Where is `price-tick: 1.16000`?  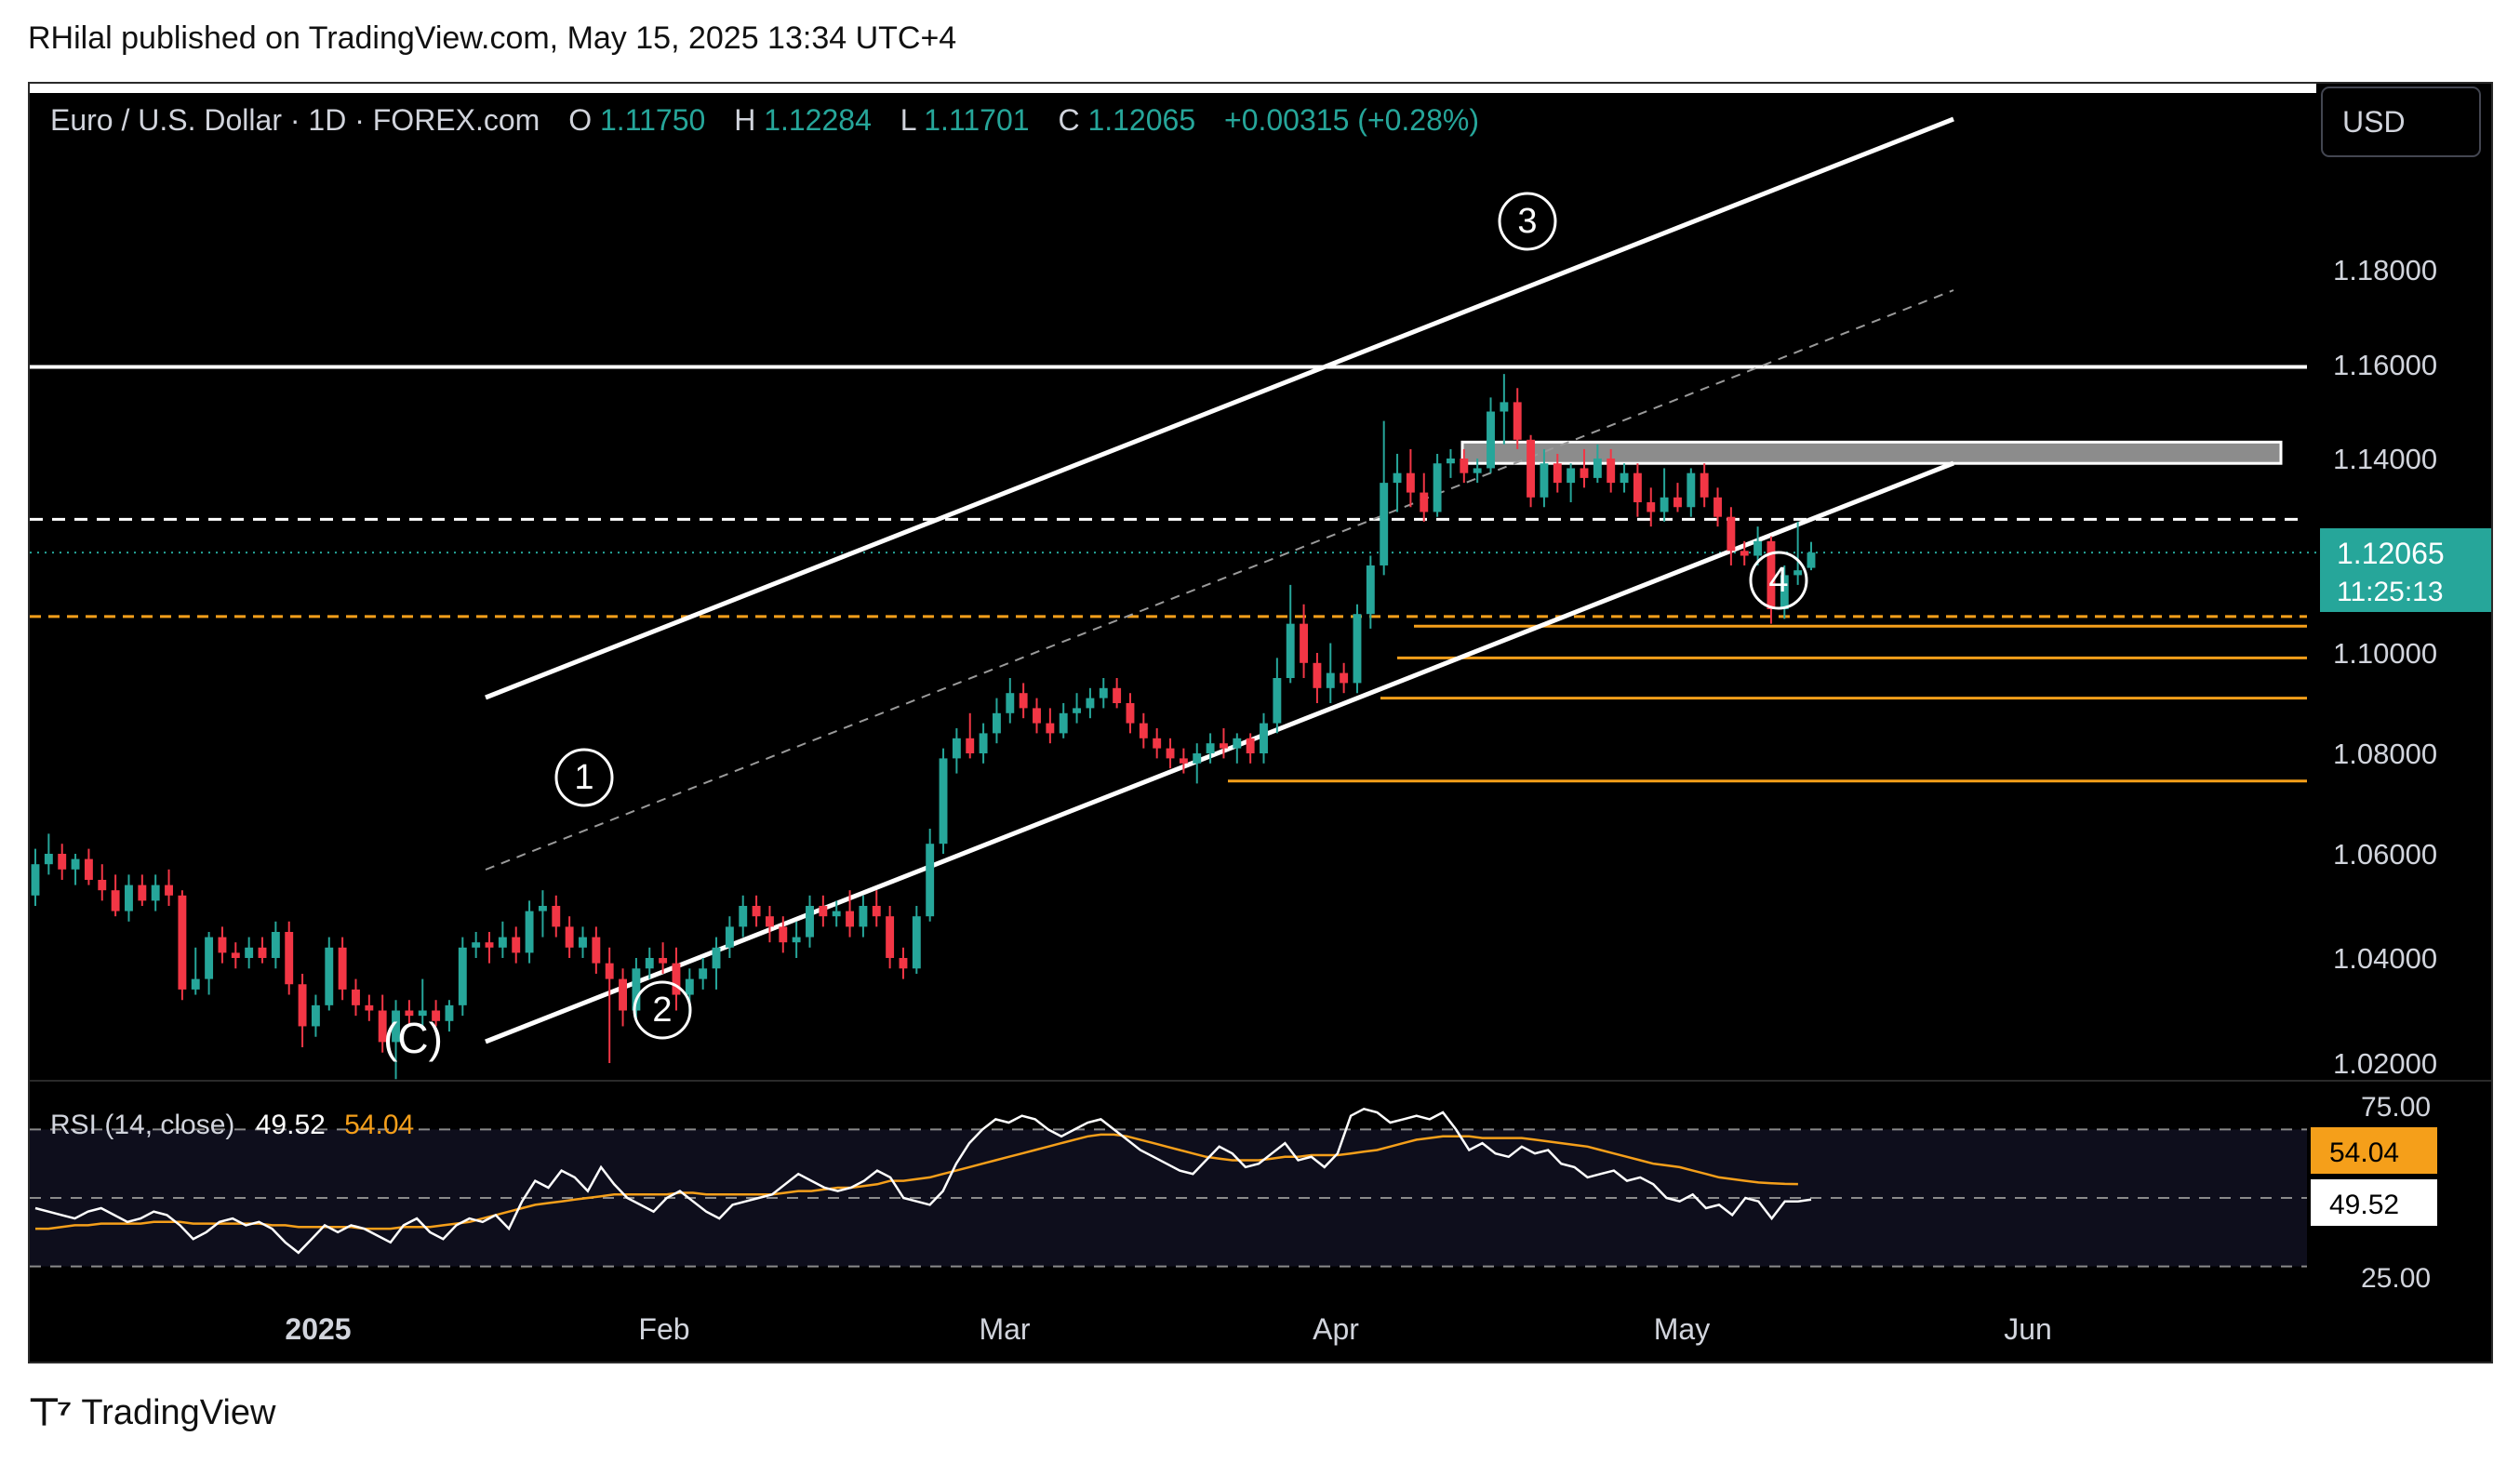 price-tick: 1.16000 is located at coordinates (2385, 365).